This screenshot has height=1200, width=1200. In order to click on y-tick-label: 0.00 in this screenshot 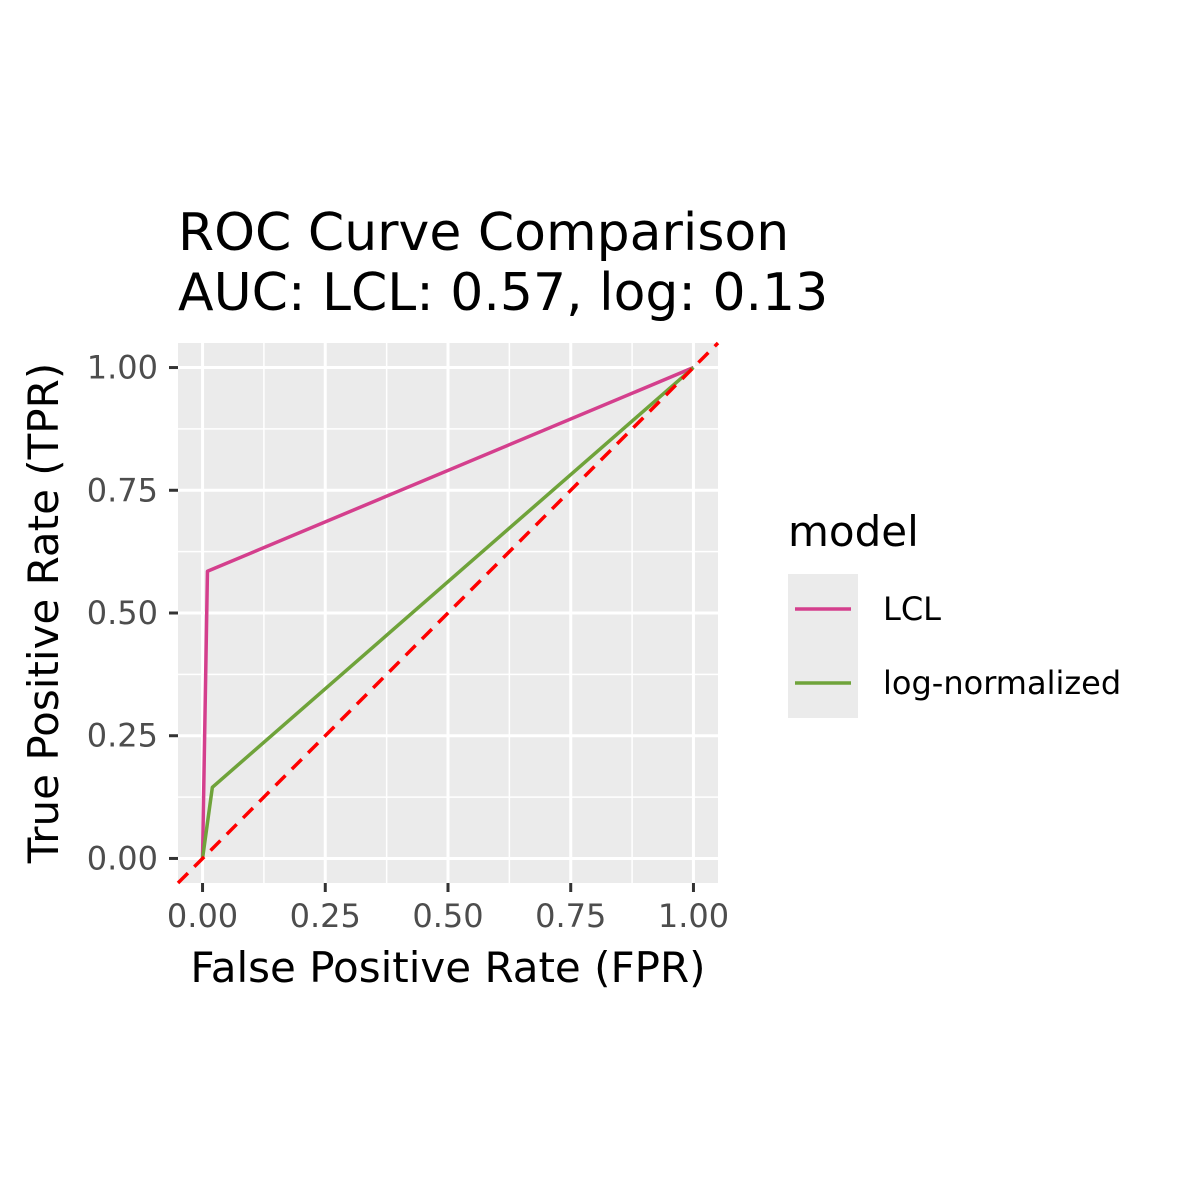, I will do `click(122, 858)`.